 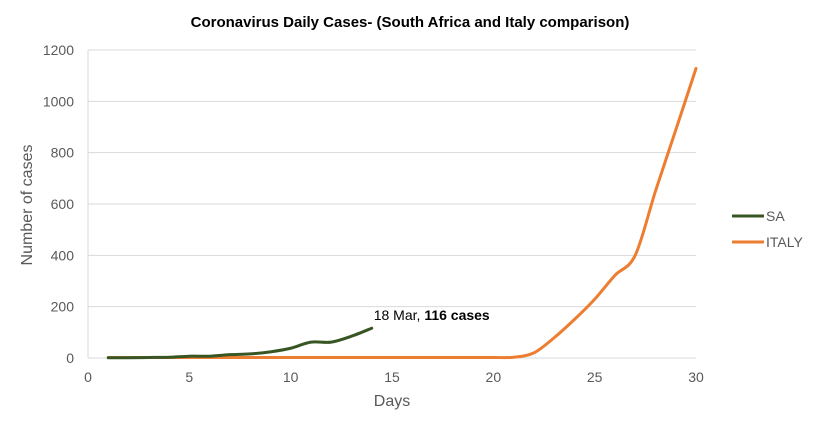 I want to click on y-tick-label: 200, so click(x=63, y=307).